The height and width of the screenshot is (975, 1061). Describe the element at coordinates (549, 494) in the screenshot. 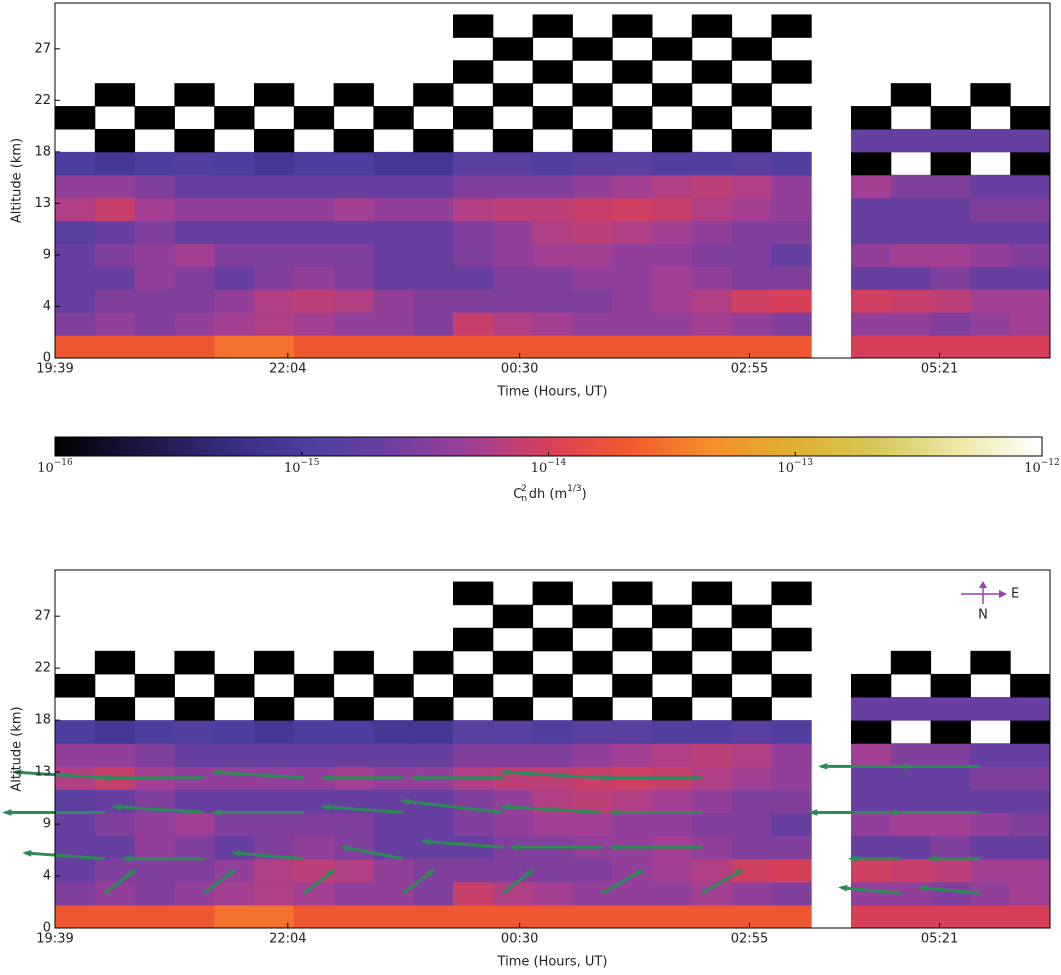

I see `colorbar-label: Cn2 dh (m1/3)` at that location.